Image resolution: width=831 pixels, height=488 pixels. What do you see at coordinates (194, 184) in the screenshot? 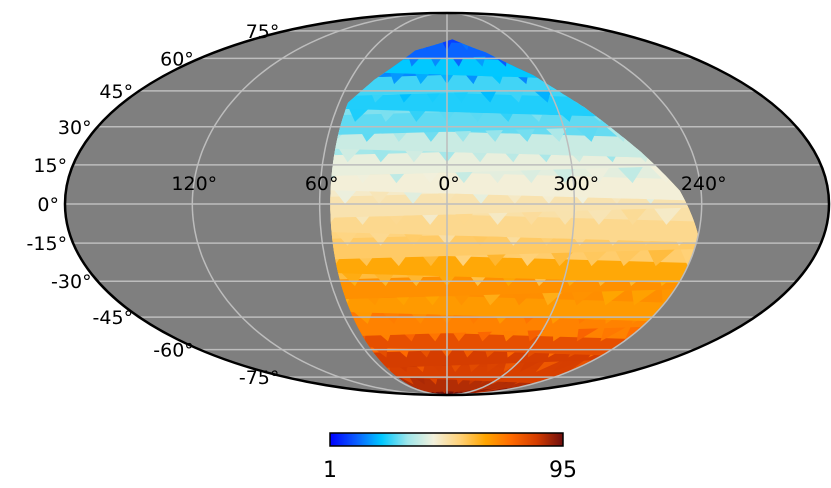
I see `longitude-label: 120°` at bounding box center [194, 184].